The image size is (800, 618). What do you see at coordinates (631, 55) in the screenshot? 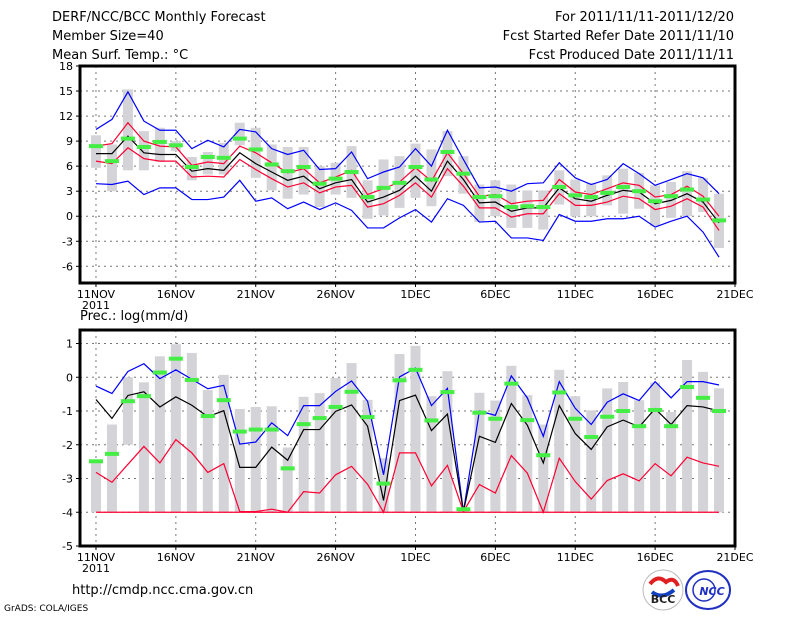
I see `produced-date: Fcst Produced Date 2011/11/11` at bounding box center [631, 55].